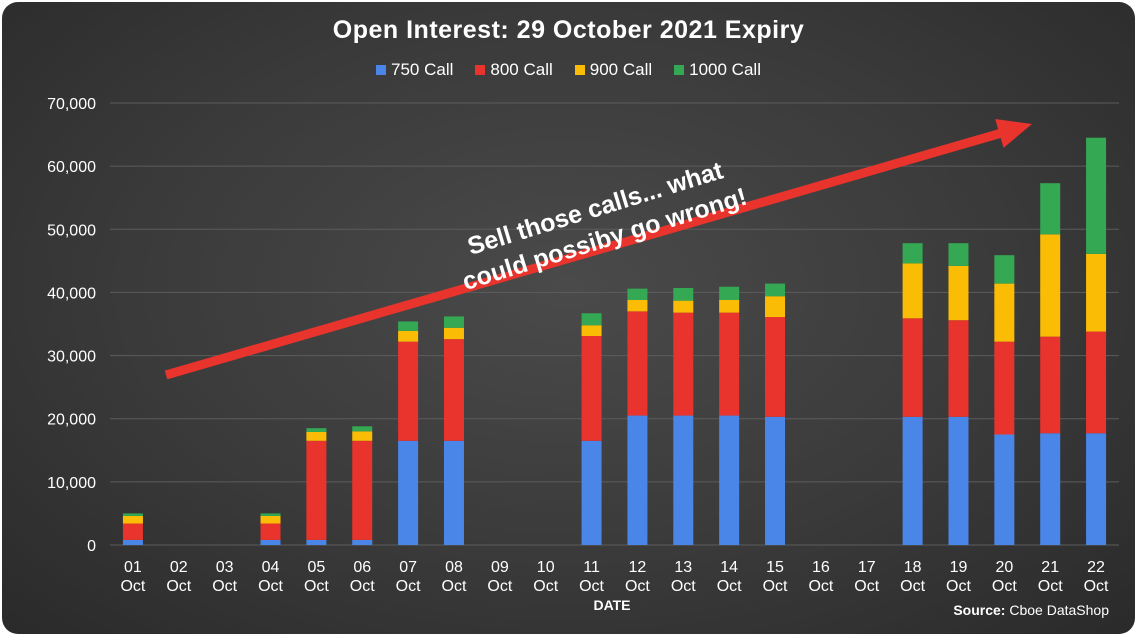 This screenshot has height=636, width=1137. Describe the element at coordinates (71, 420) in the screenshot. I see `y-tick-label: 20,000` at that location.